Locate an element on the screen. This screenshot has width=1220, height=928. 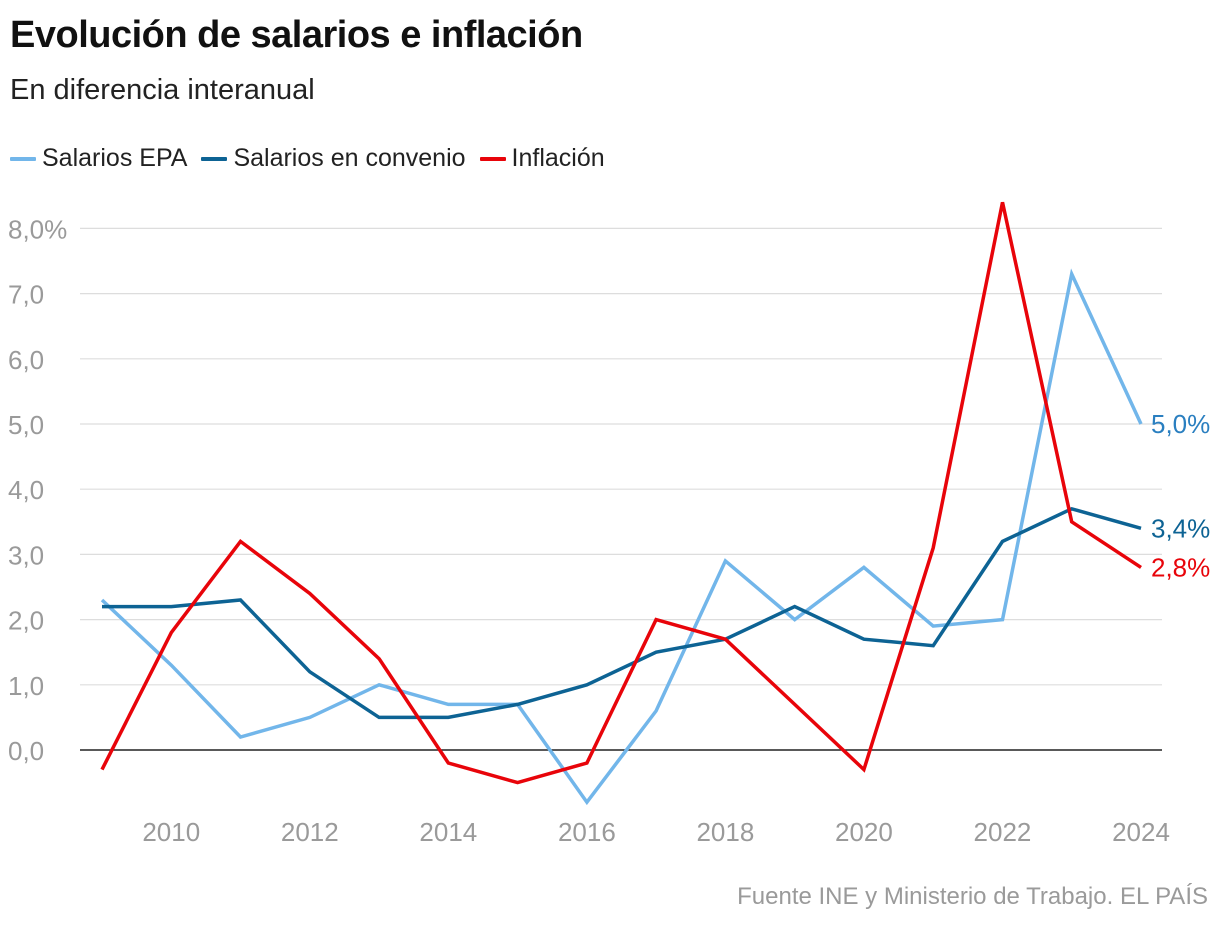
y-tick-label: 5,0 is located at coordinates (26, 425).